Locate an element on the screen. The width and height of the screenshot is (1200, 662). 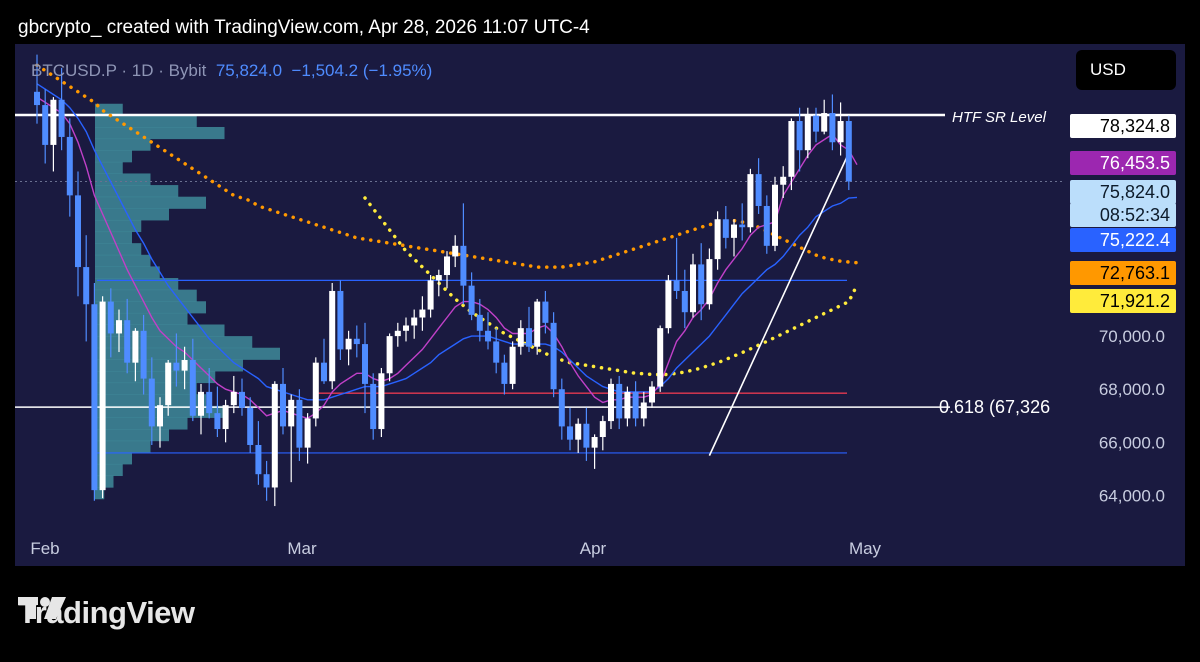
price-tag: 75,824.0 is located at coordinates (1123, 192).